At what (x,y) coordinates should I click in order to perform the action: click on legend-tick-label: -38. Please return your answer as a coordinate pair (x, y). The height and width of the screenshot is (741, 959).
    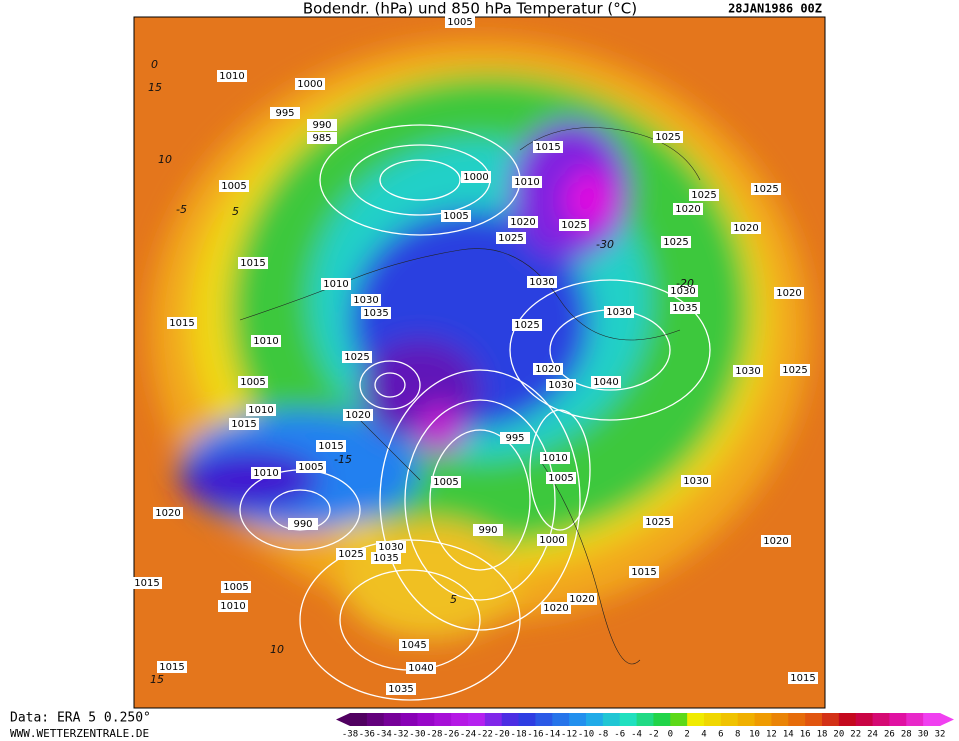
    Looking at the image, I should click on (350, 735).